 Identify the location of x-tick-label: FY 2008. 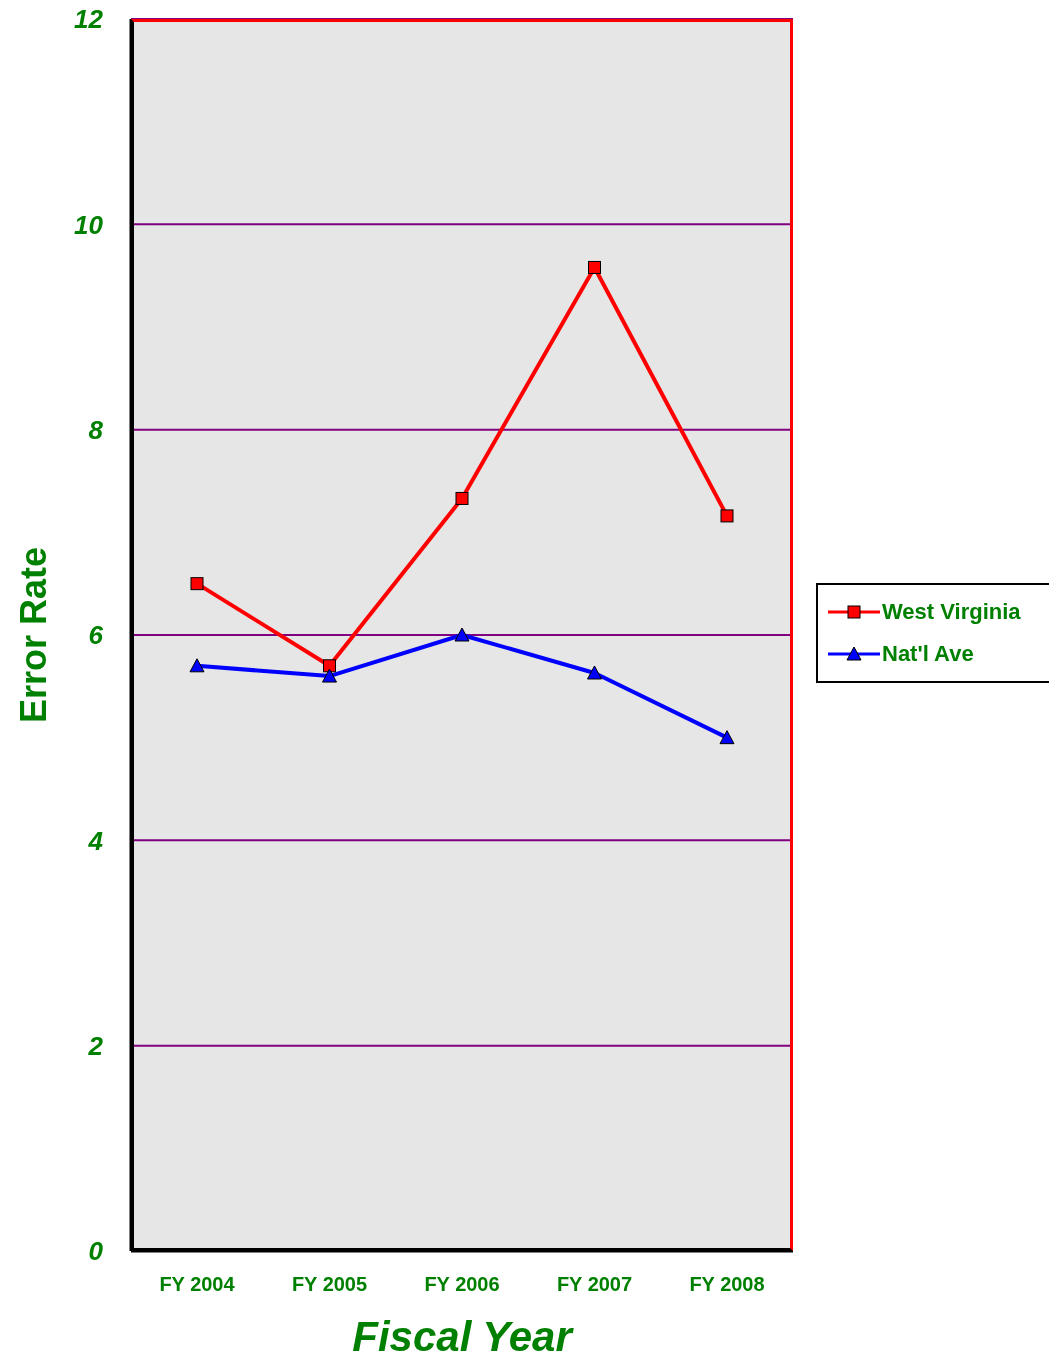
(727, 1284).